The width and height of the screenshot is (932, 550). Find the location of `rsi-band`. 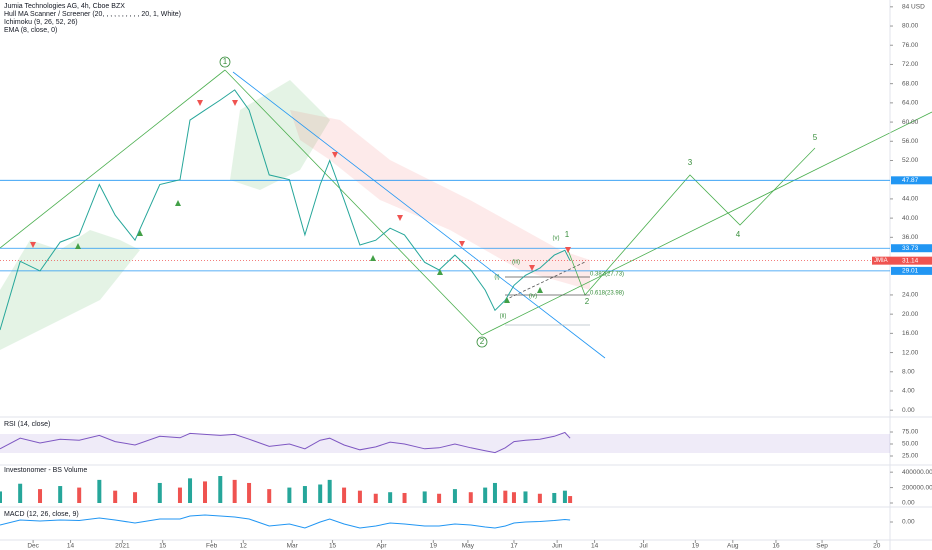

rsi-band is located at coordinates (445, 443).